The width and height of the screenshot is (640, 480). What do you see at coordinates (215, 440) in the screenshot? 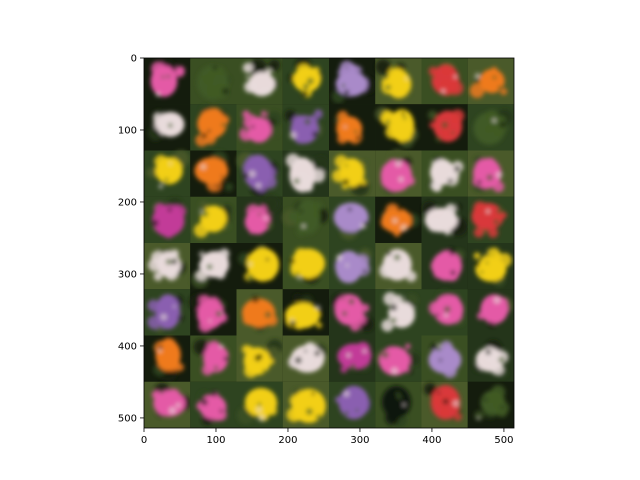
I see `x-tick-label: 100` at bounding box center [215, 440].